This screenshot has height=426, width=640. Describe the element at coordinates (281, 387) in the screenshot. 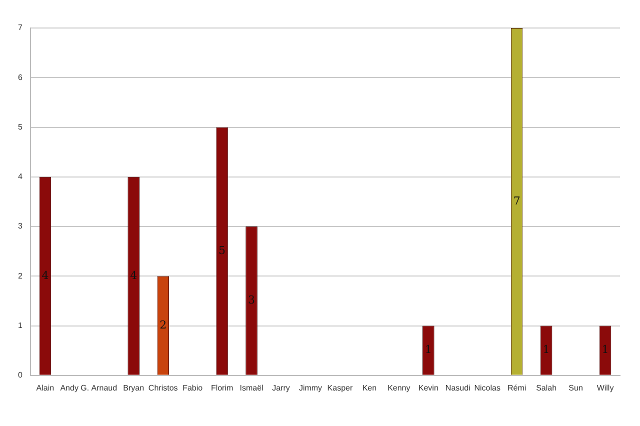

I see `x-tick-label: Jarry` at that location.